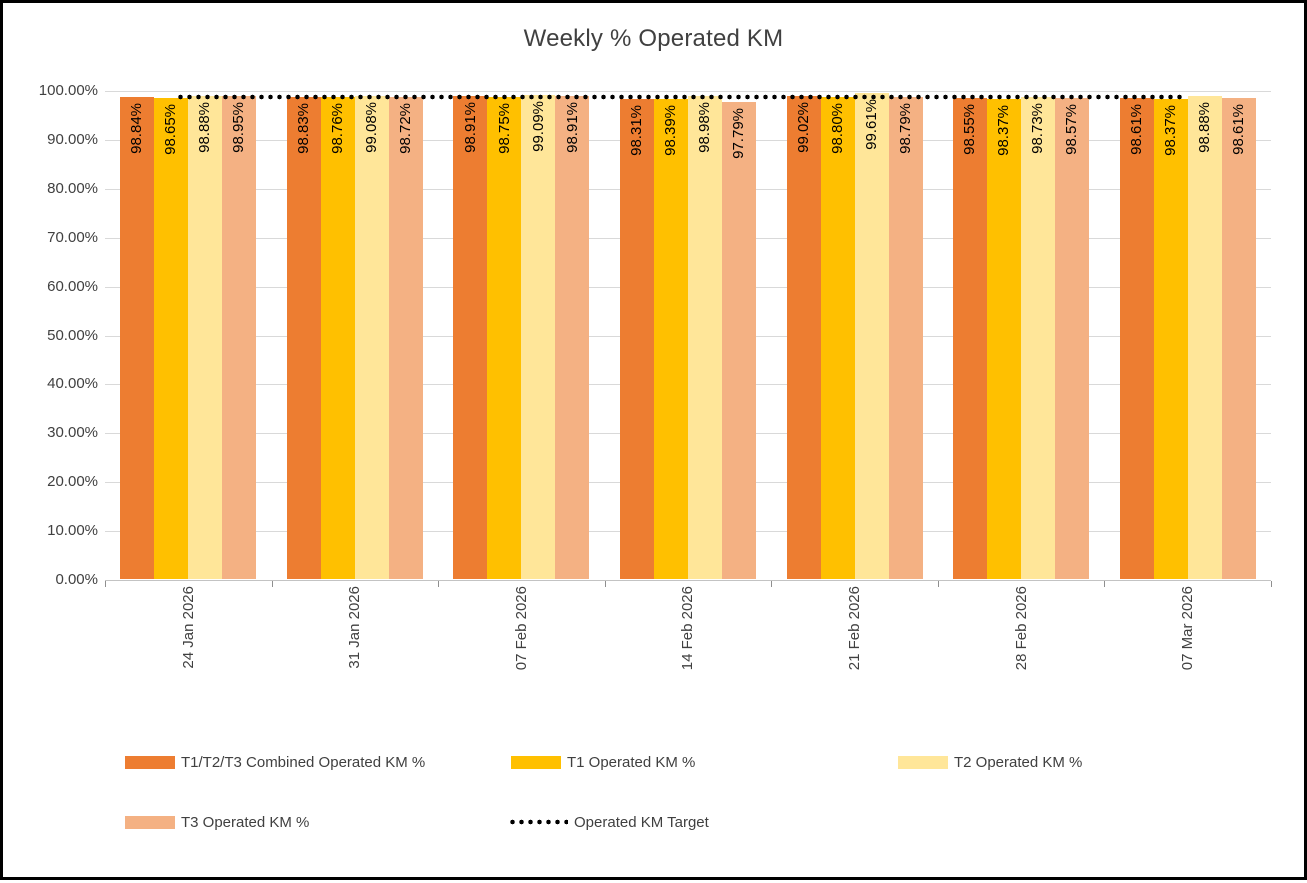  Describe the element at coordinates (1136, 338) in the screenshot. I see `bar-combined: 98.61%` at that location.